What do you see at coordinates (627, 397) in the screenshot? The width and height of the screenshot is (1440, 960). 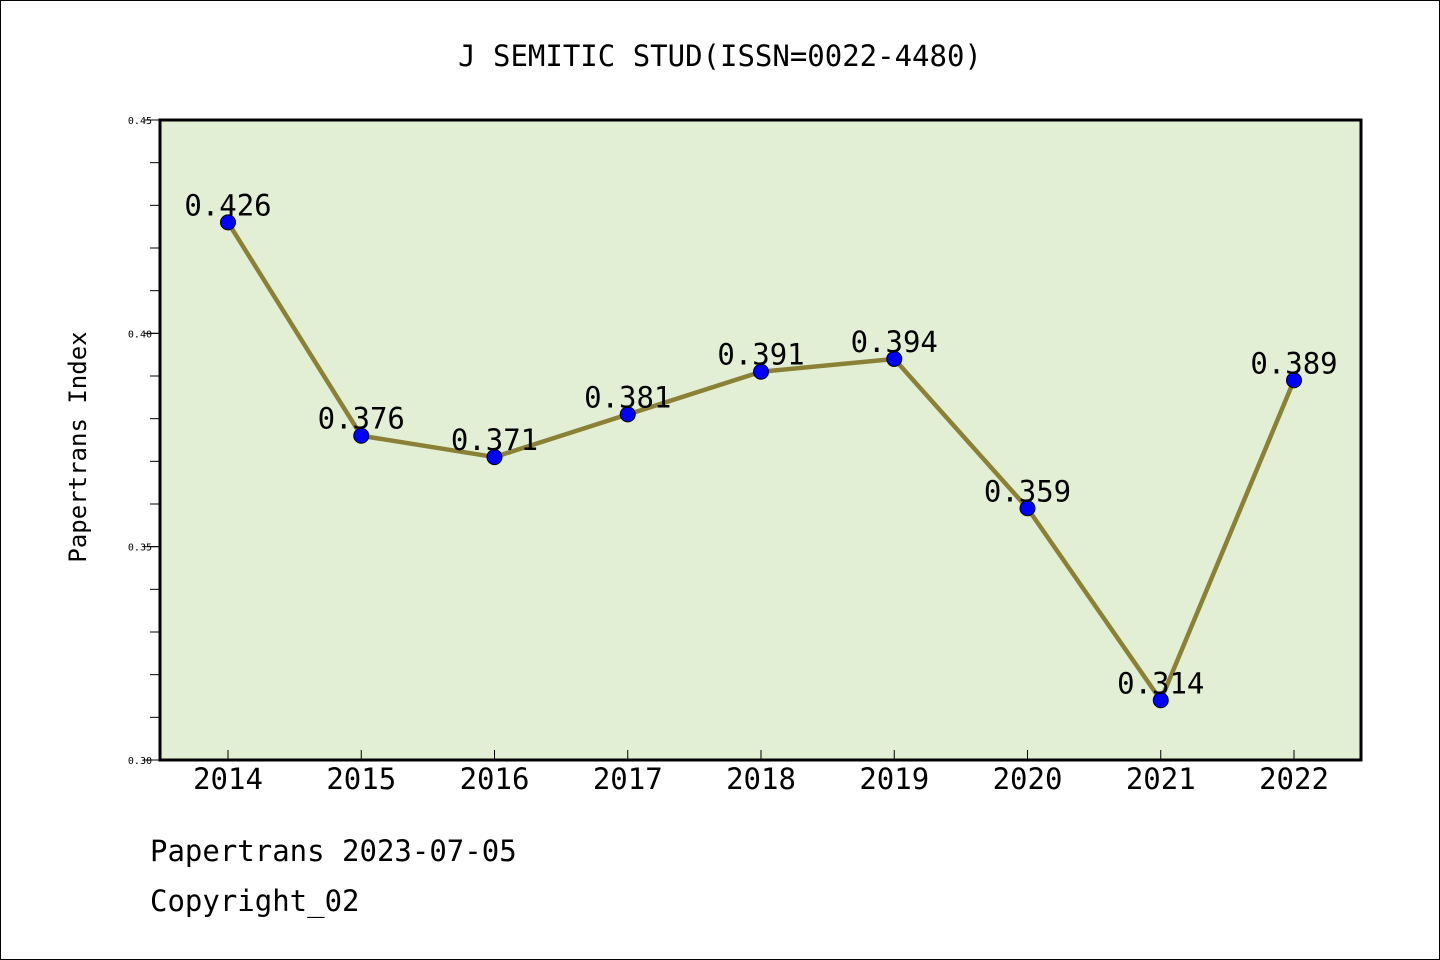 I see `data-label: 0.381` at bounding box center [627, 397].